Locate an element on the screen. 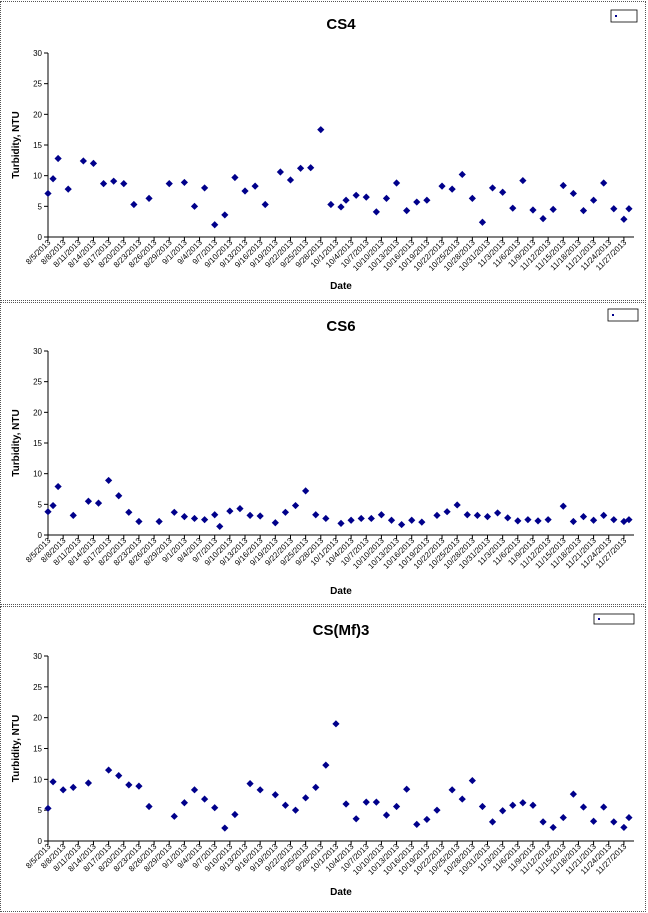 The image size is (648, 913). y-tick-label: 20 is located at coordinates (37, 718).